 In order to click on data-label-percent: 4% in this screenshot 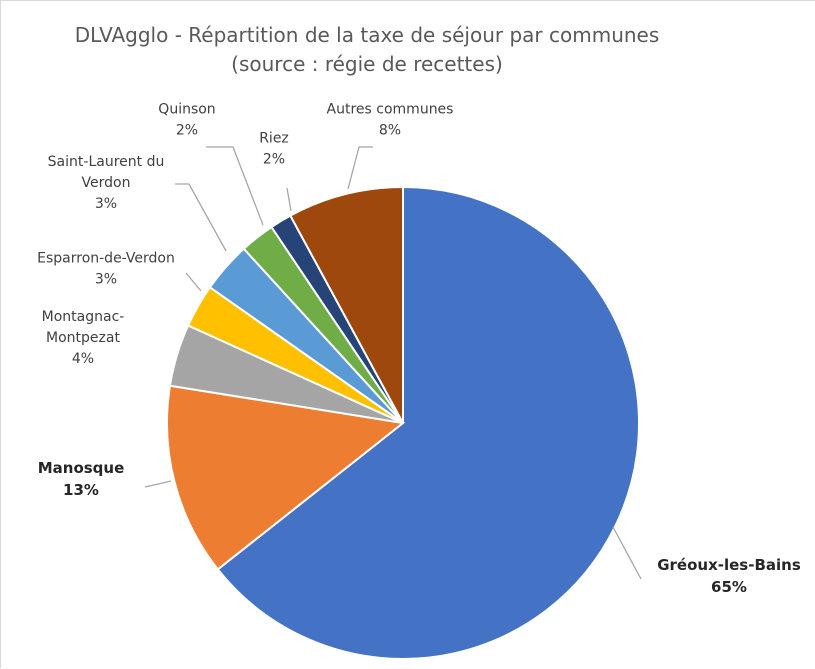, I will do `click(83, 359)`.